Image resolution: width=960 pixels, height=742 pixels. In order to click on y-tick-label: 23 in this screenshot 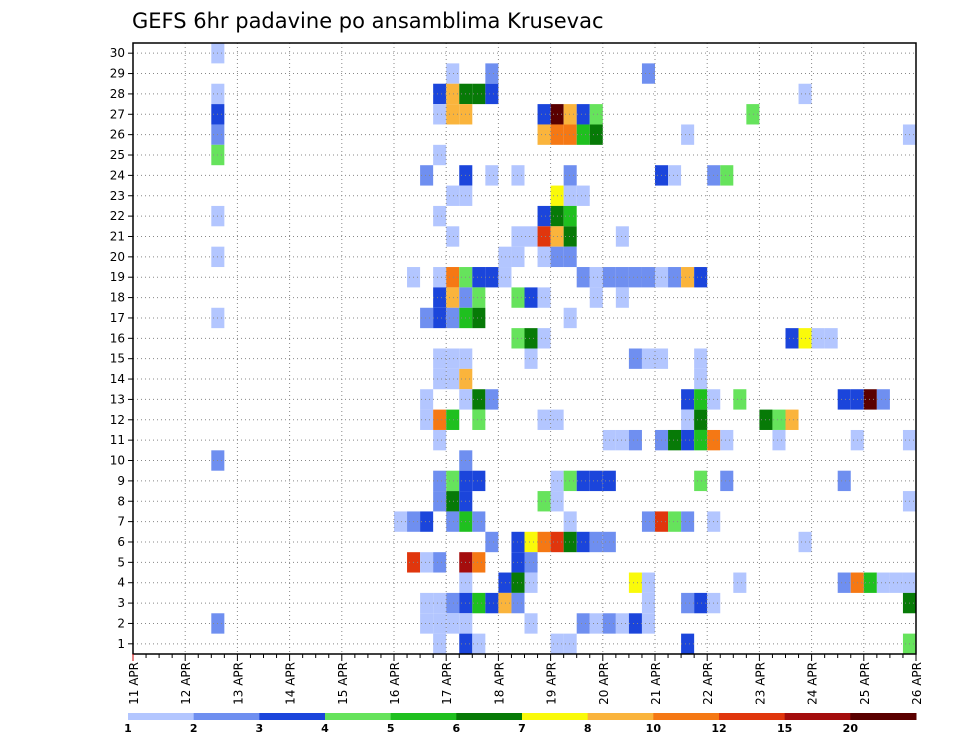, I will do `click(117, 196)`.